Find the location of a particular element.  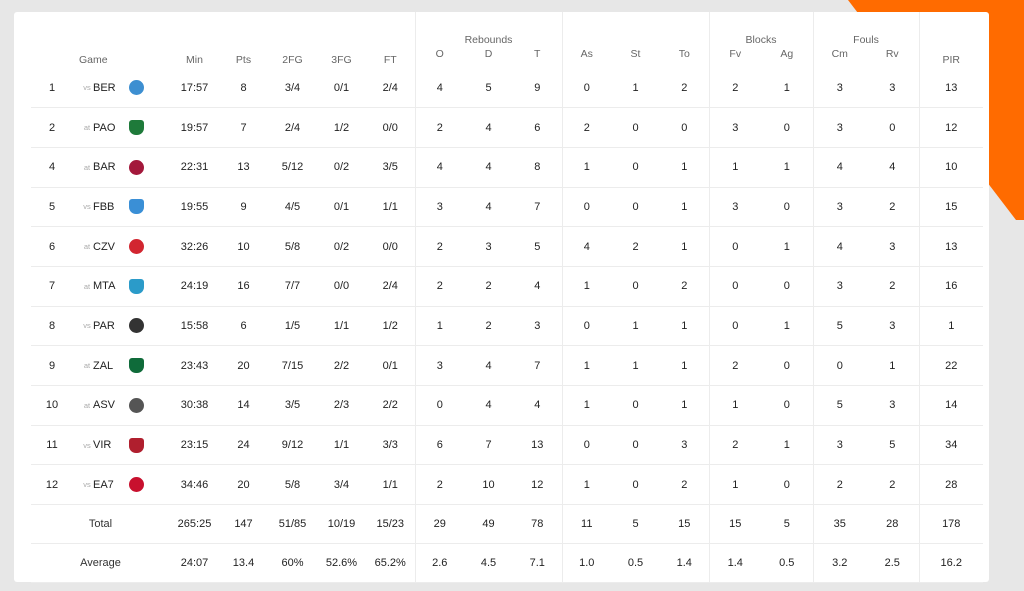

header-d: D is located at coordinates (488, 54).